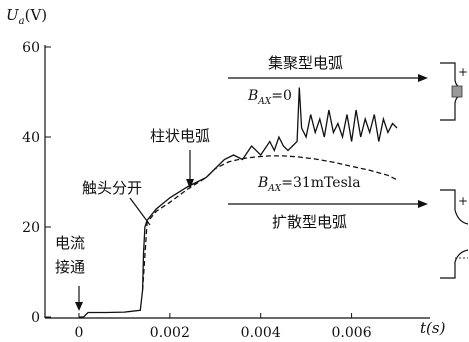 The image size is (469, 342). Describe the element at coordinates (70, 267) in the screenshot. I see `annotation-current-on-line2: 接通` at that location.